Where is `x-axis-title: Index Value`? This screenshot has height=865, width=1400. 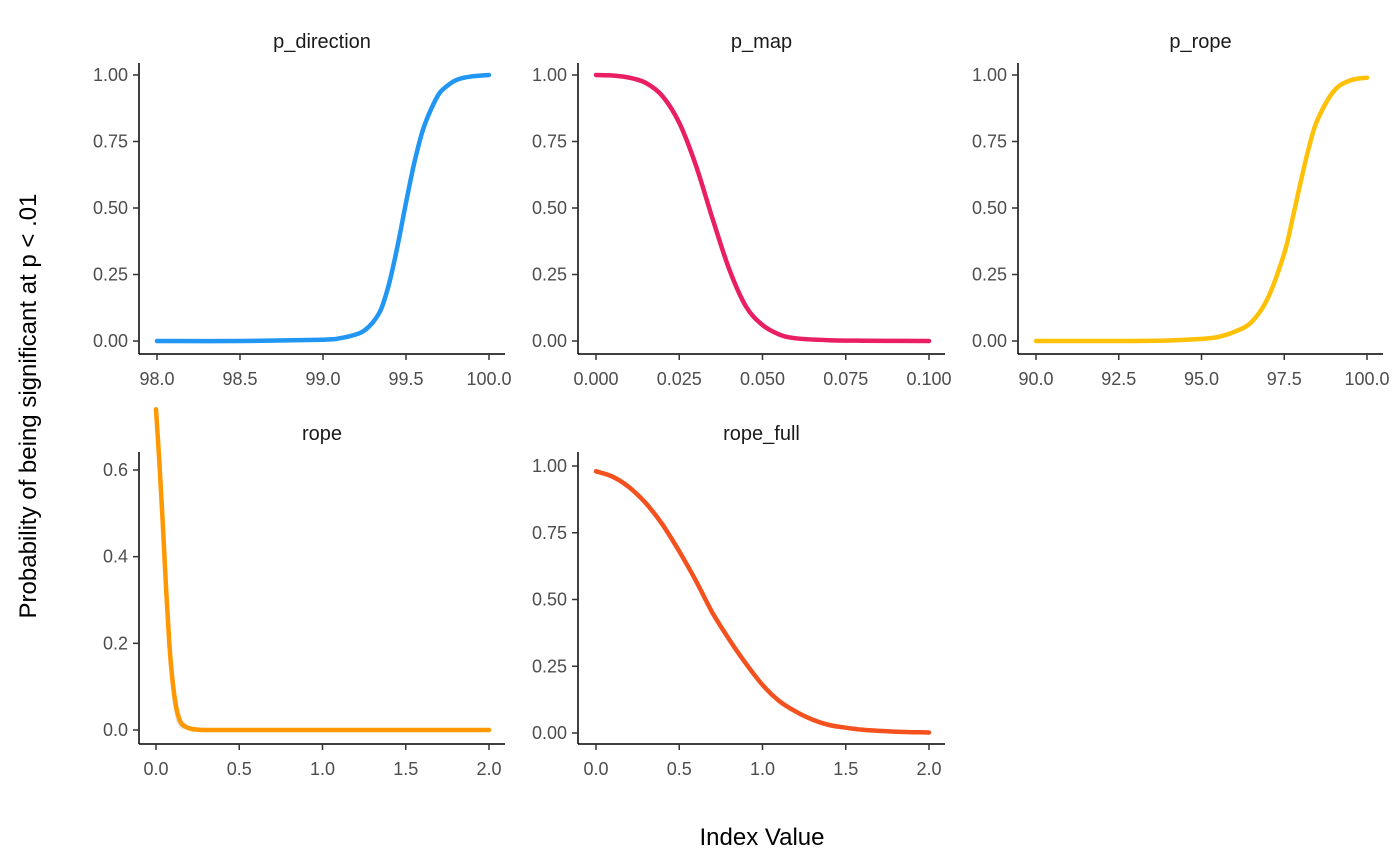 x-axis-title: Index Value is located at coordinates (762, 837).